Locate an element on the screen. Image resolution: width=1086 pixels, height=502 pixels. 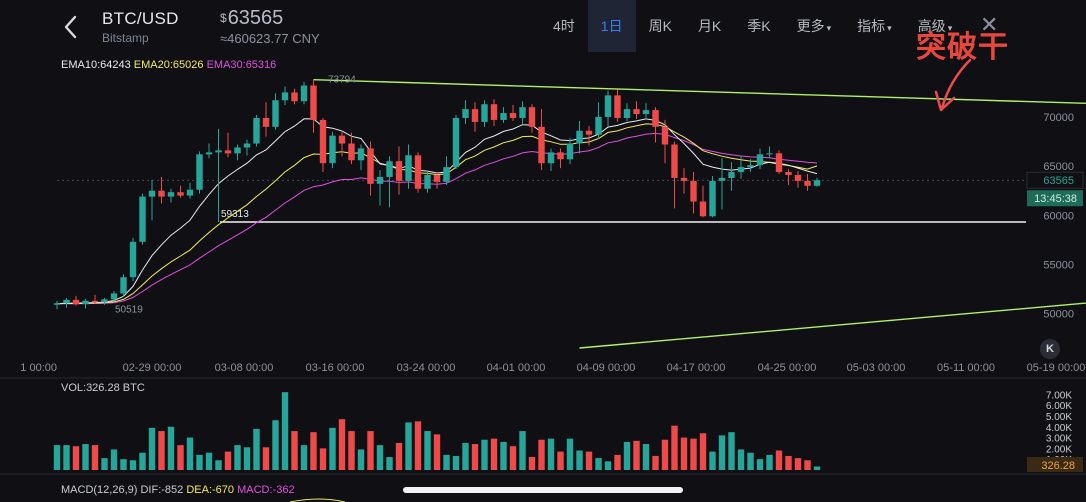
k-button: K is located at coordinates (1050, 349).